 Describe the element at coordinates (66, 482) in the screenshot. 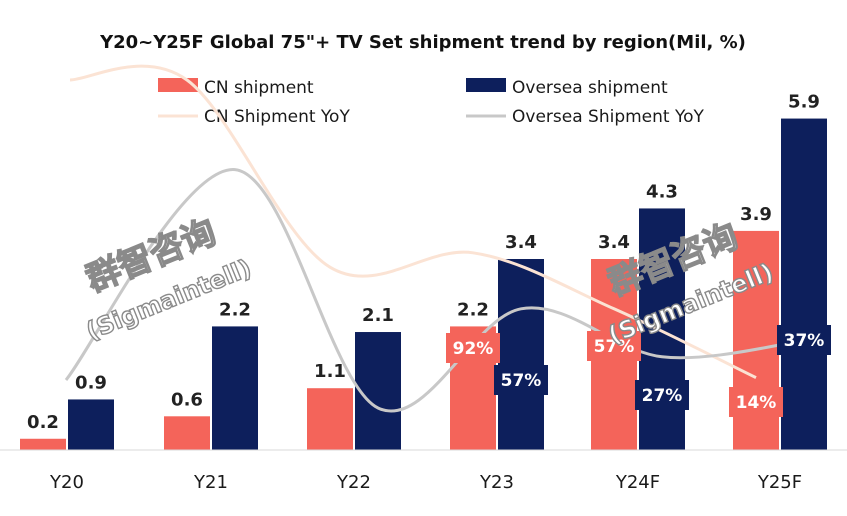

I see `x-tick-y20: Y20` at that location.